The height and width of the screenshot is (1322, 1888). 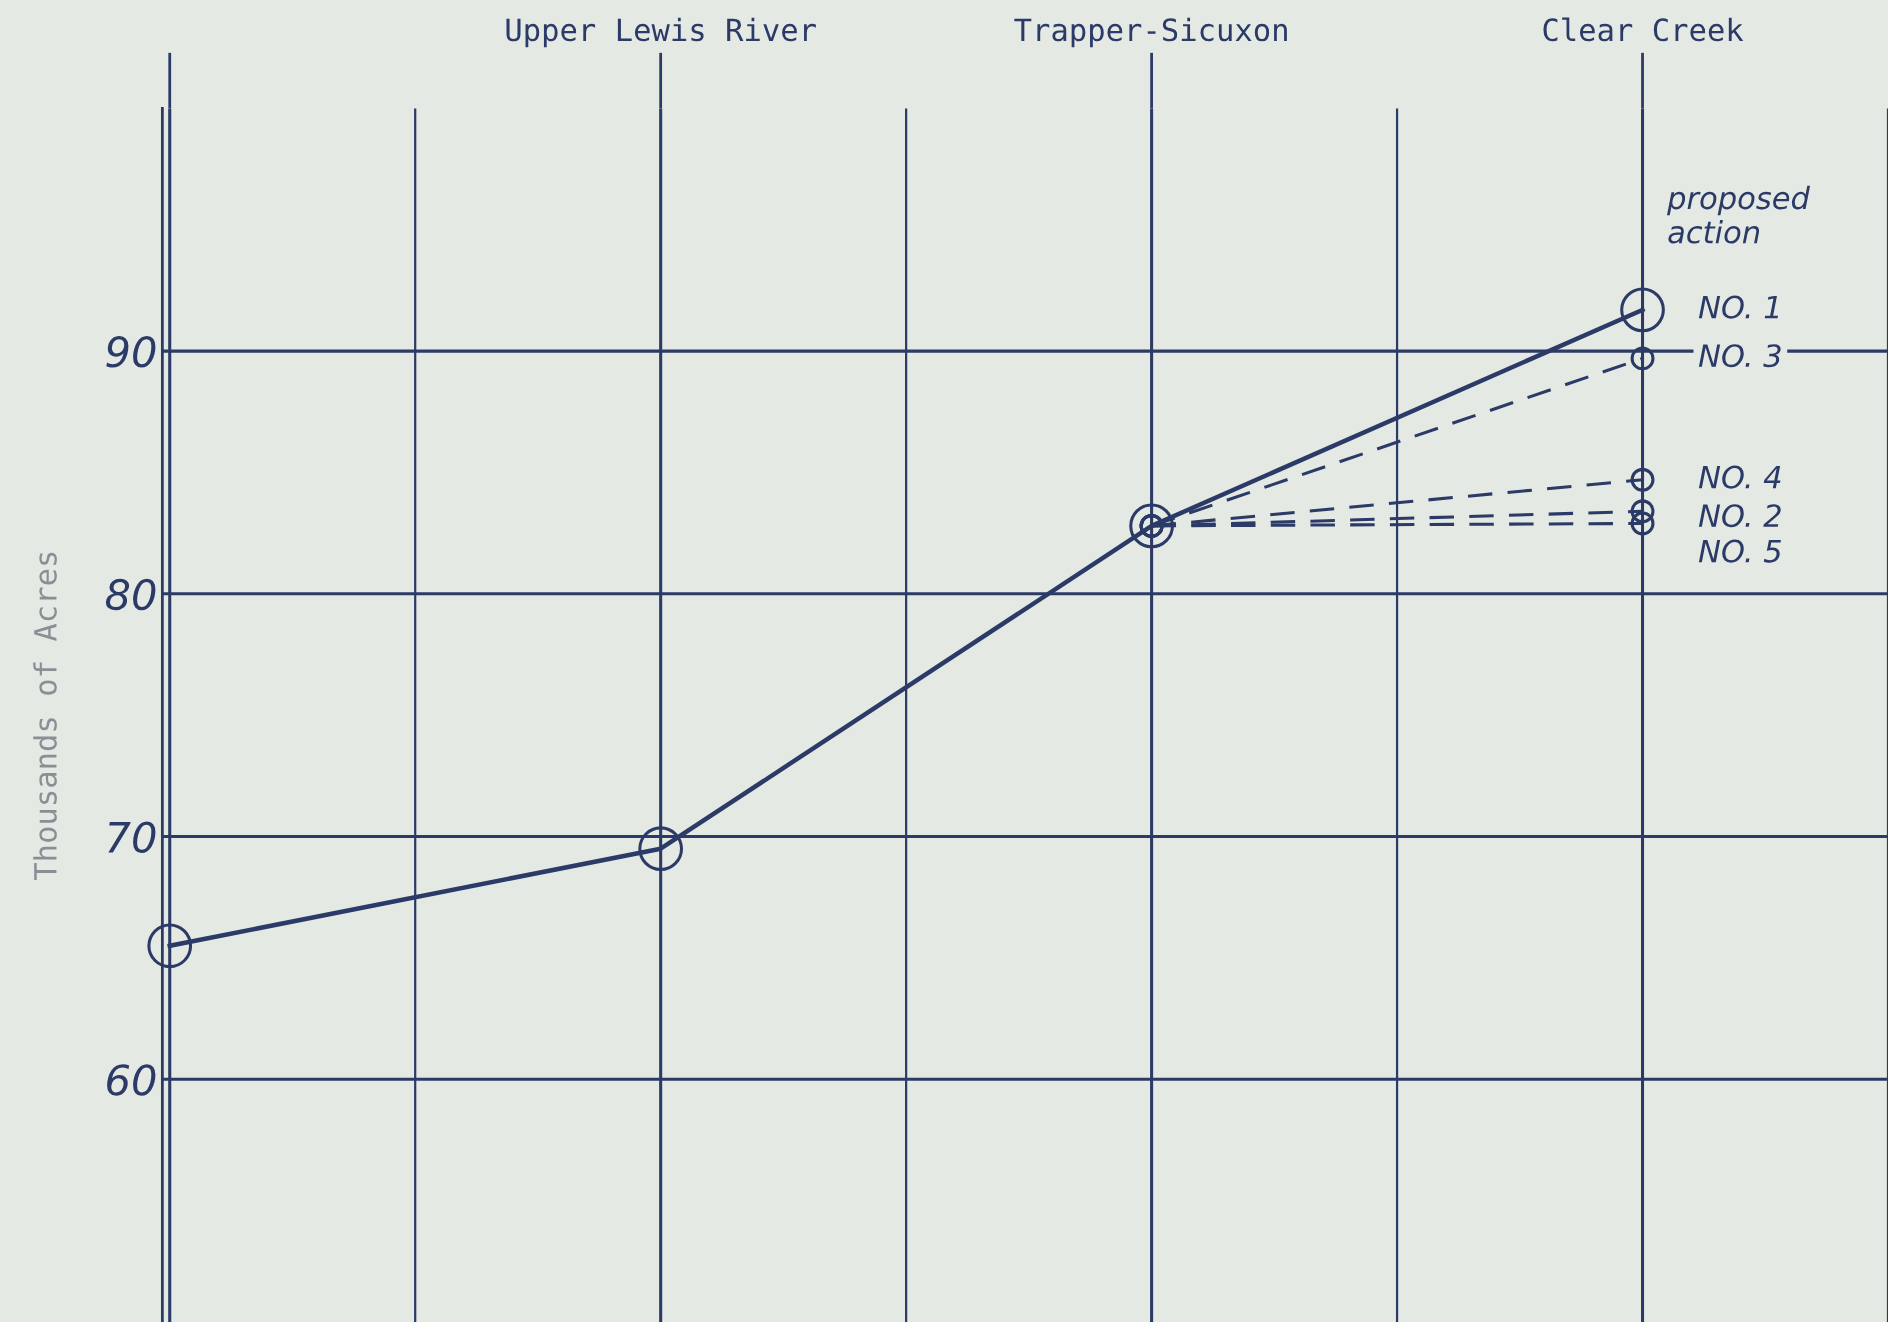 I want to click on y-tick-label: 80, so click(x=130, y=594).